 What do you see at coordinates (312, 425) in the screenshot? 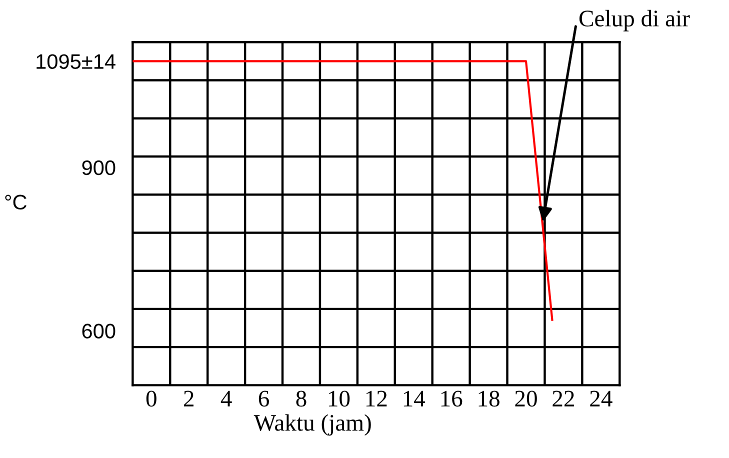
I see `x-axis-title: Waktu (jam)` at bounding box center [312, 425].